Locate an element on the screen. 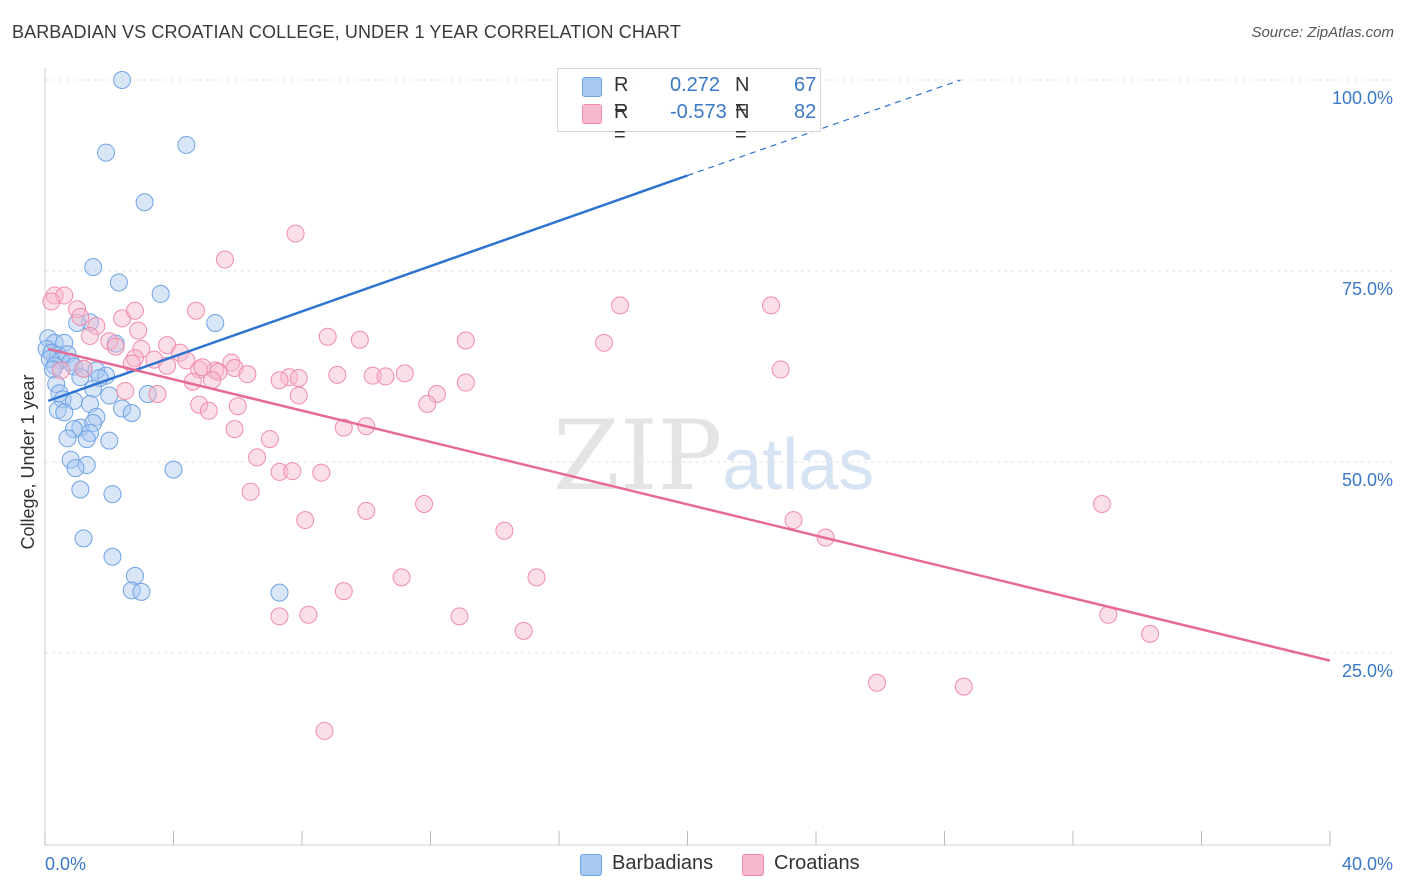 The width and height of the screenshot is (1406, 892). legend-label-barbadians: Barbadians is located at coordinates (663, 863).